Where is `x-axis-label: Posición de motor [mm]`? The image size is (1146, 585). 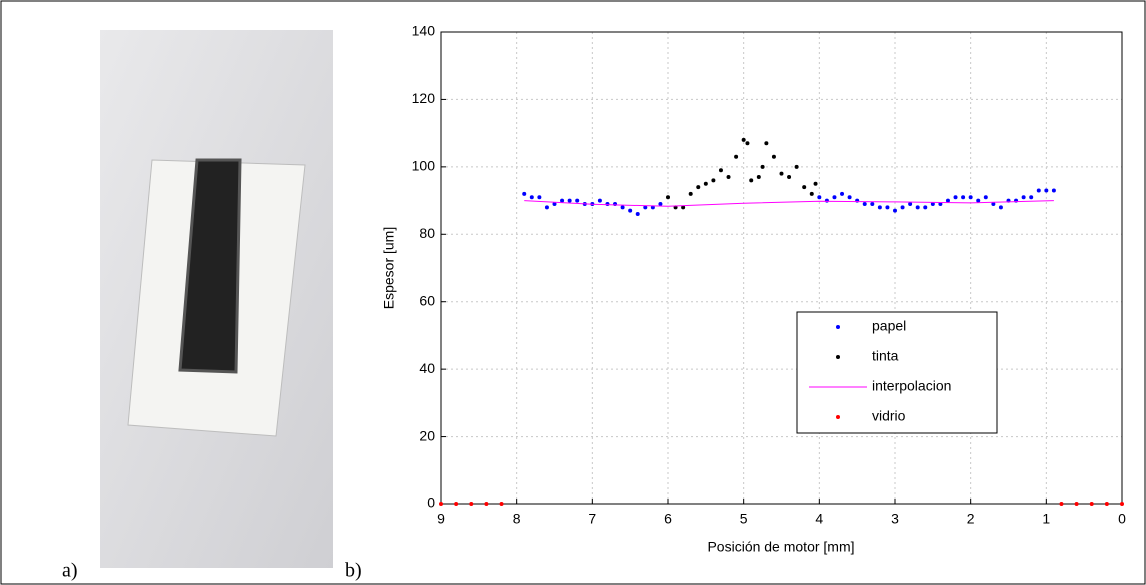 x-axis-label: Posición de motor [mm] is located at coordinates (780, 547).